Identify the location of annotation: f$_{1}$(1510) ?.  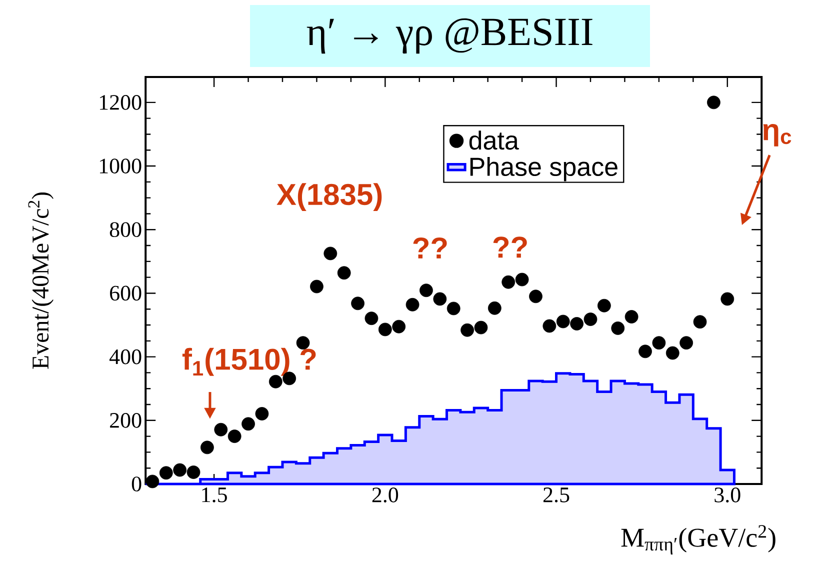
(249, 362).